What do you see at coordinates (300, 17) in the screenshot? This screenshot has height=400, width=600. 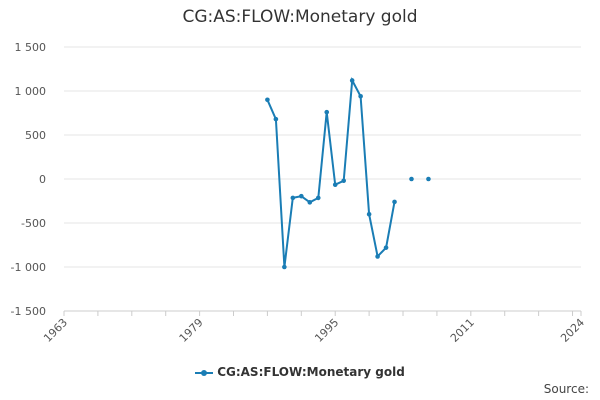 I see `chart-title: CG:AS:FLOW:Monetary gold` at bounding box center [300, 17].